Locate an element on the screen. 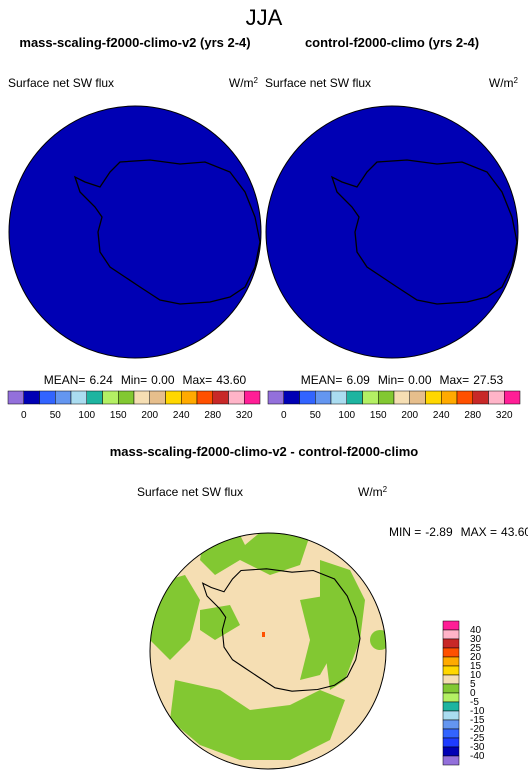 The image size is (528, 776). colorbar-label: -10 is located at coordinates (477, 711).